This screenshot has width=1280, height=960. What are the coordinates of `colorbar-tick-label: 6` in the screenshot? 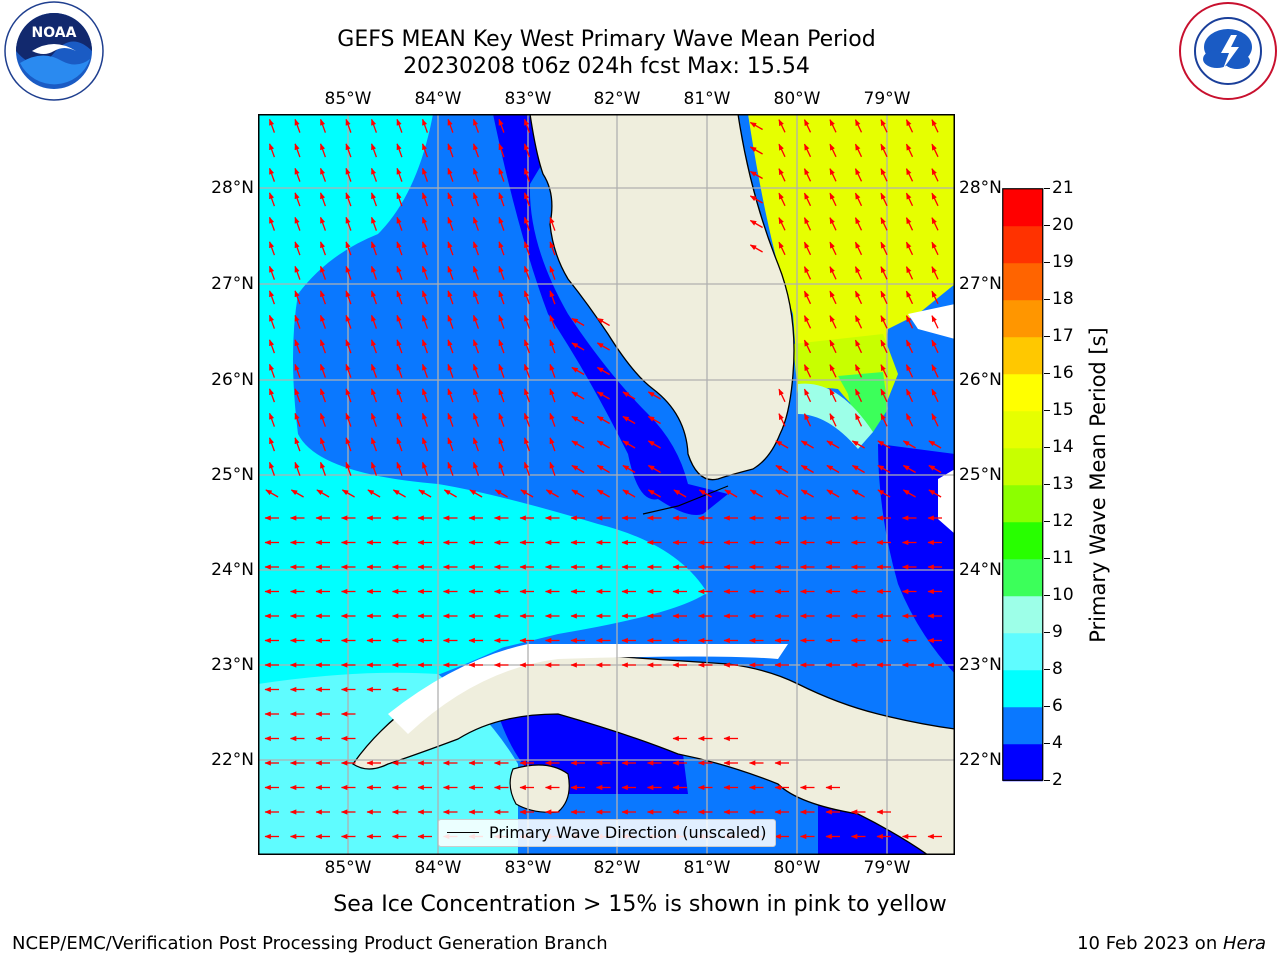 It's located at (1057, 706).